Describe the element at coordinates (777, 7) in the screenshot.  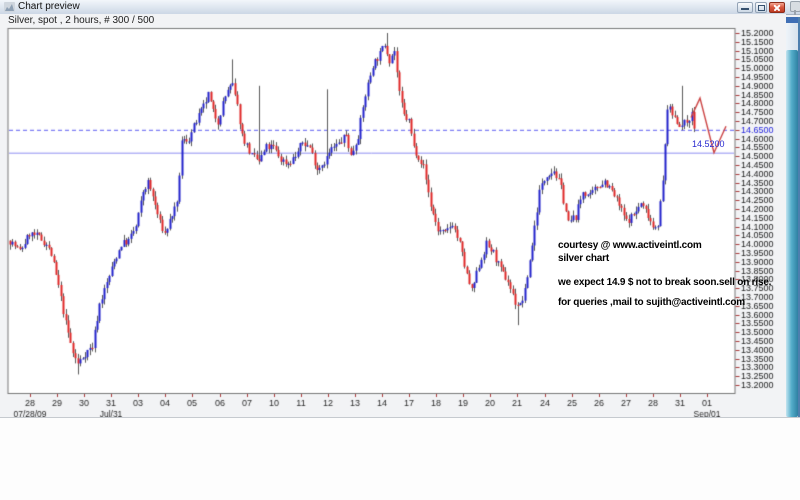
I see `close-button` at that location.